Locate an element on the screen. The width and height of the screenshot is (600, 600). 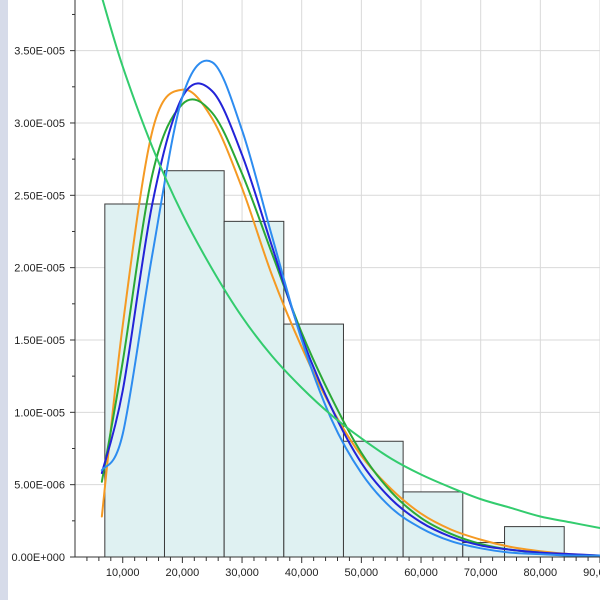
x-tick-label: 20,000 is located at coordinates (183, 573).